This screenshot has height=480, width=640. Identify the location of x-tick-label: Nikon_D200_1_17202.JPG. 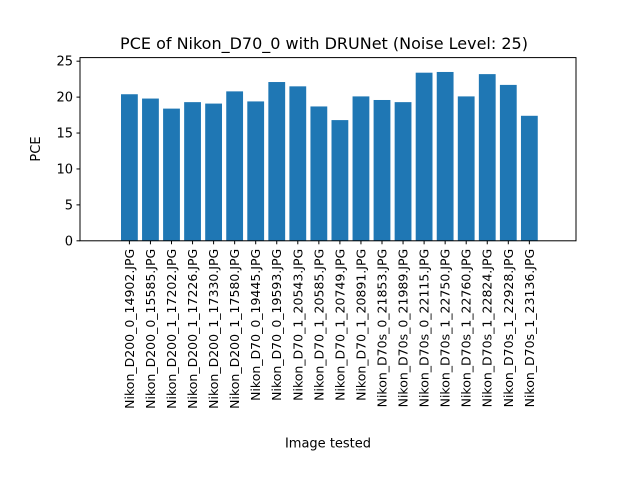
(171, 329).